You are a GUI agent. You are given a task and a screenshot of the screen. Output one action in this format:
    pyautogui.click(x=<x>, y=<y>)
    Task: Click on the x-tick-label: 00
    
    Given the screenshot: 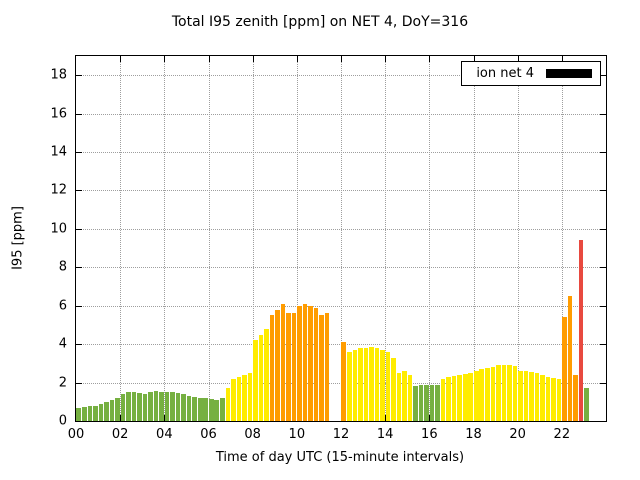 What is the action you would take?
    pyautogui.click(x=76, y=434)
    